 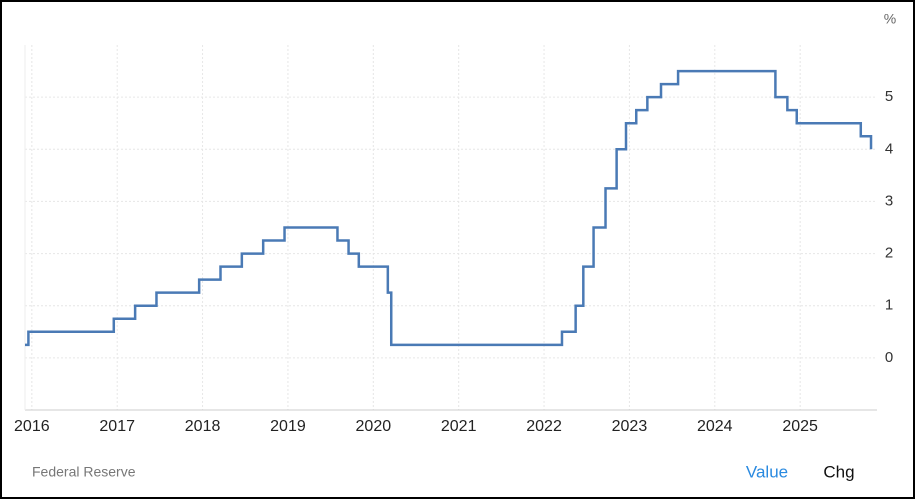 What do you see at coordinates (889, 305) in the screenshot?
I see `y-tick-label: 1` at bounding box center [889, 305].